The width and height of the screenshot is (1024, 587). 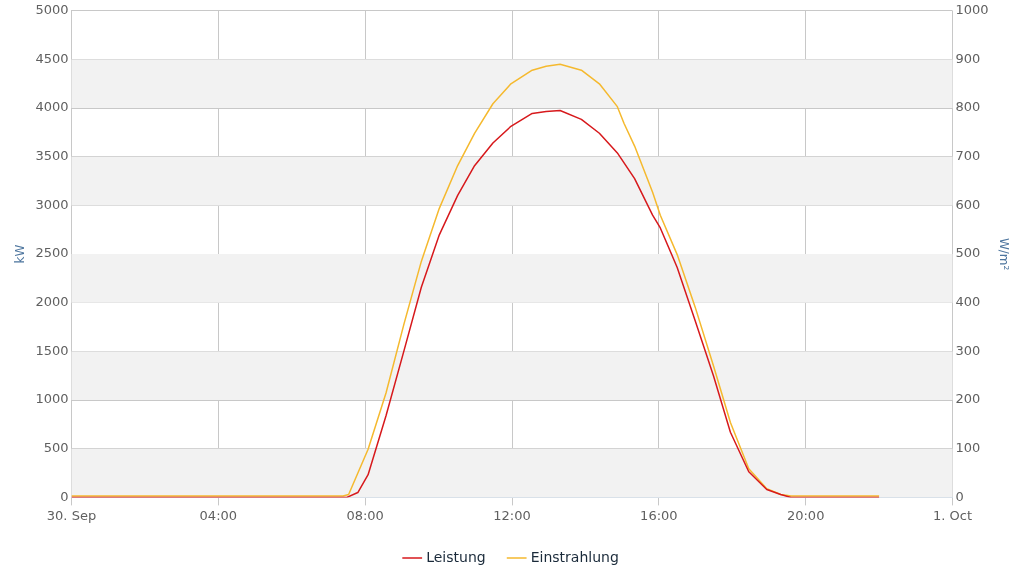 I want to click on y-tick-label: 1000, so click(x=52, y=399).